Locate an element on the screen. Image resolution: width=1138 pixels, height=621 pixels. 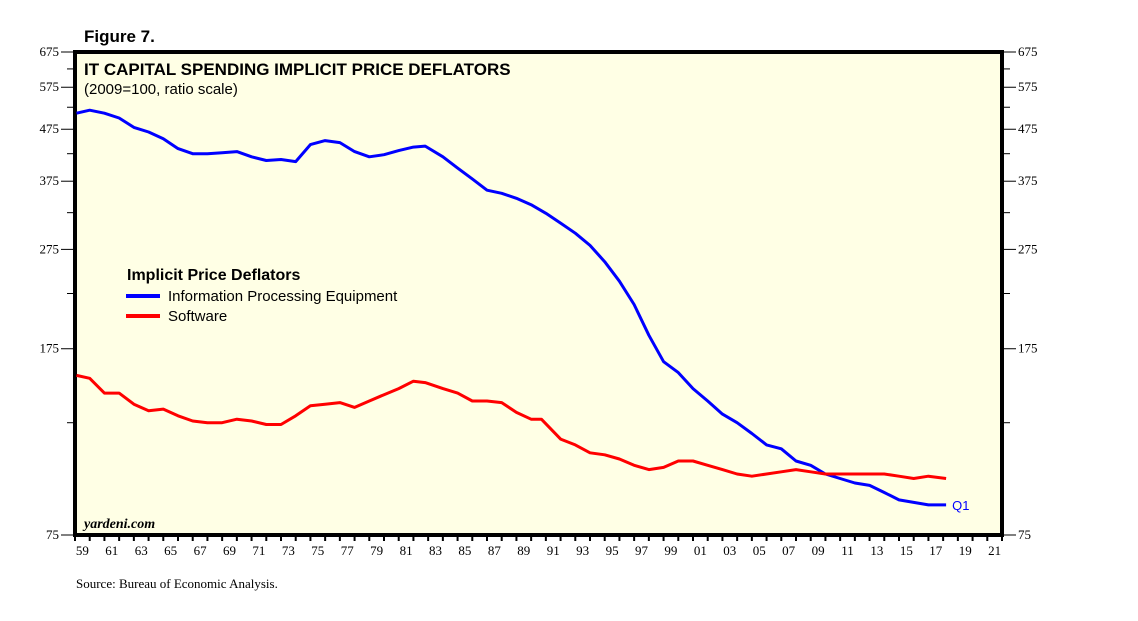
y-tick-label-left: 675 is located at coordinates (50, 51).